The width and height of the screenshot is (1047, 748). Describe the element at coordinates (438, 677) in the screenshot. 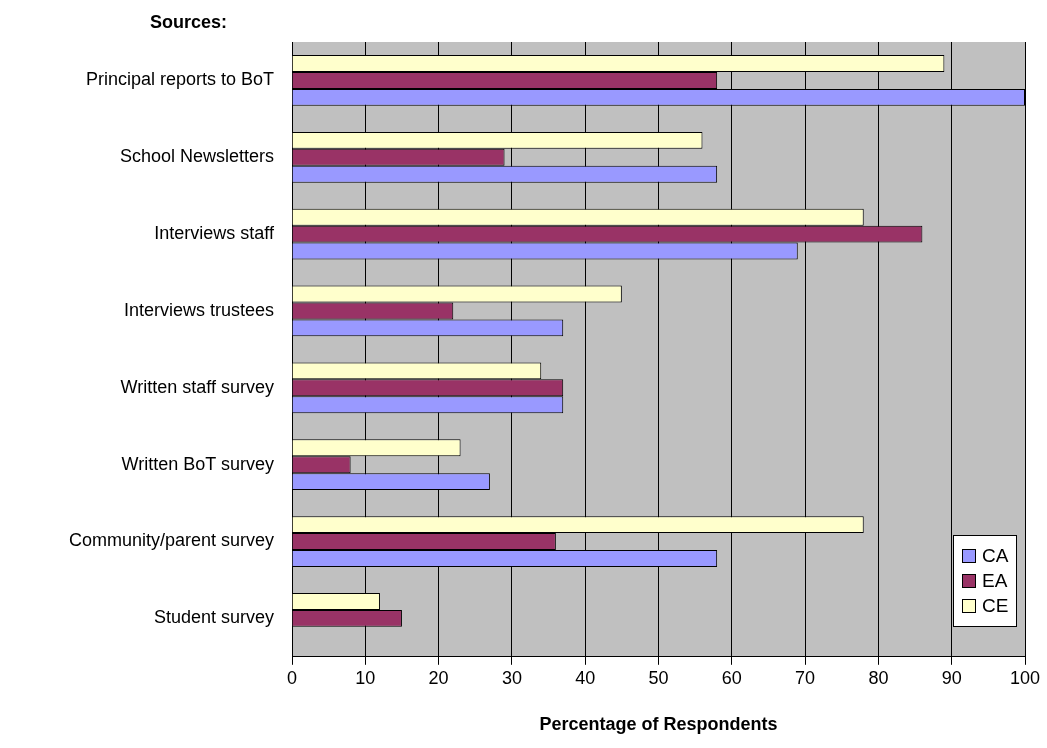

I see `x-tick-label: 20` at that location.